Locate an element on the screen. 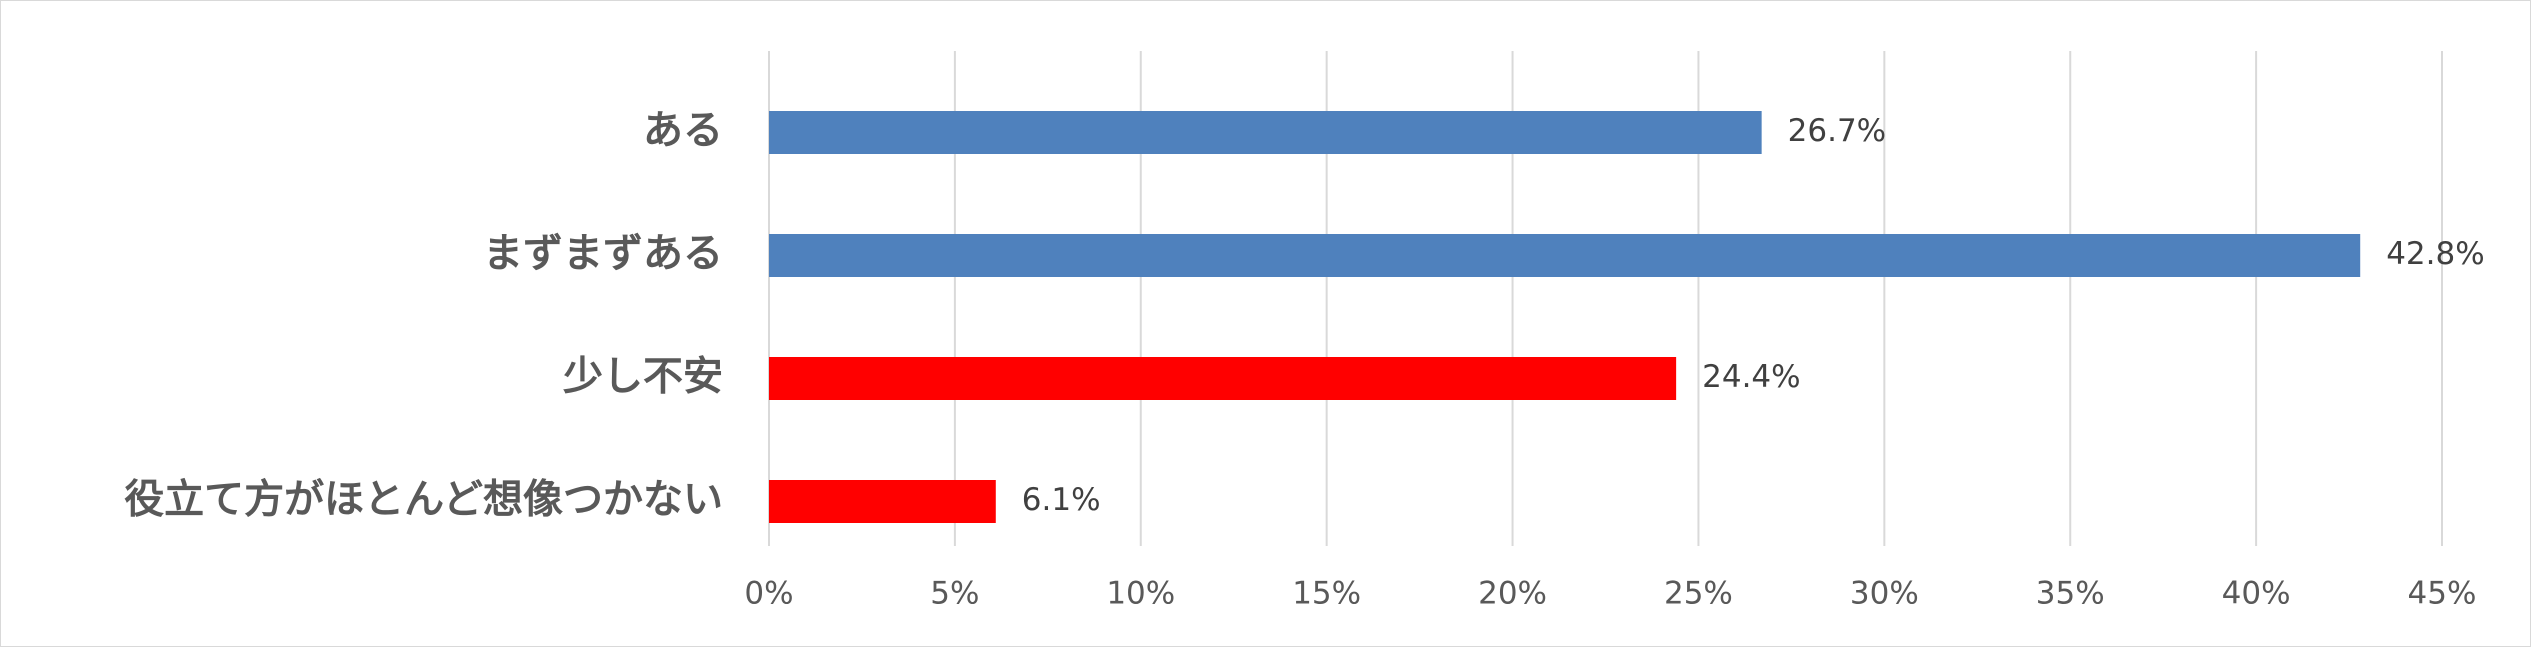 Image resolution: width=2531 pixels, height=647 pixels. x-tick-label: 35% is located at coordinates (2070, 594).